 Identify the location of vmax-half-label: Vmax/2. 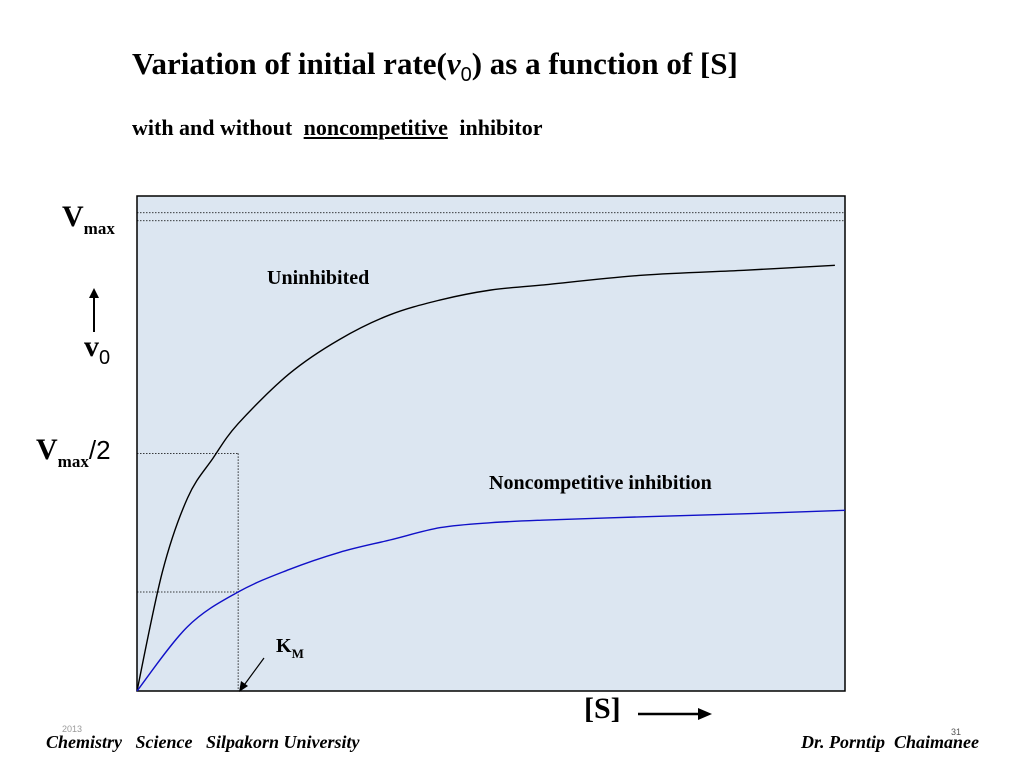
(73, 452).